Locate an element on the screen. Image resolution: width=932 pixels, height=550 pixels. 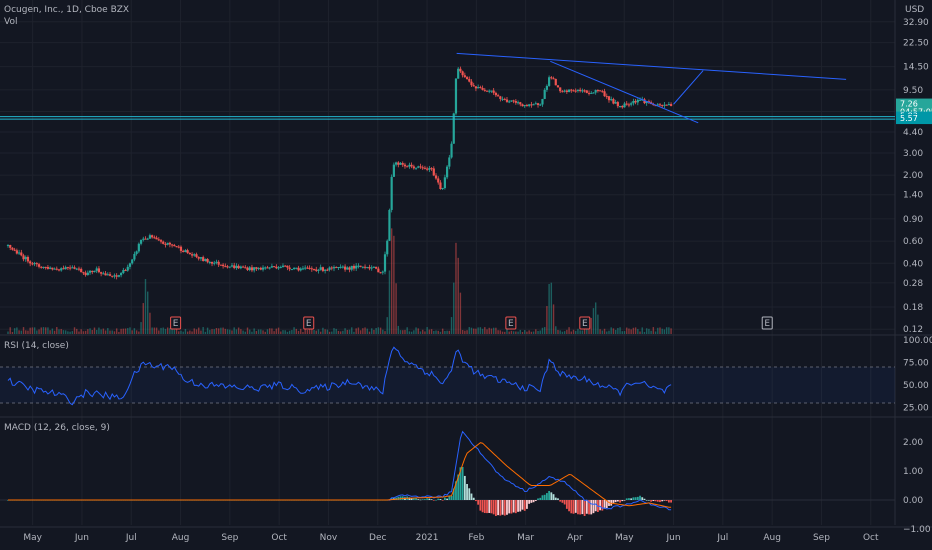
trend-line is located at coordinates (651, 66).